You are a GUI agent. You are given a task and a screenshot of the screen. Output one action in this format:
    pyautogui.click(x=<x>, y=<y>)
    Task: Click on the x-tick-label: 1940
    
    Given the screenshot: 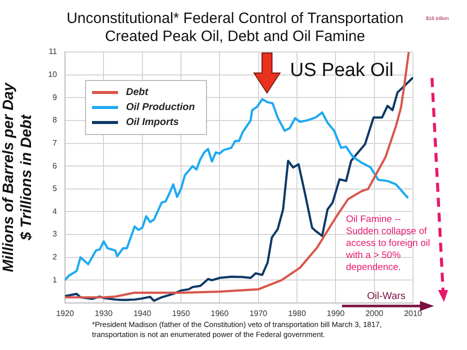 What is the action you would take?
    pyautogui.click(x=142, y=313)
    